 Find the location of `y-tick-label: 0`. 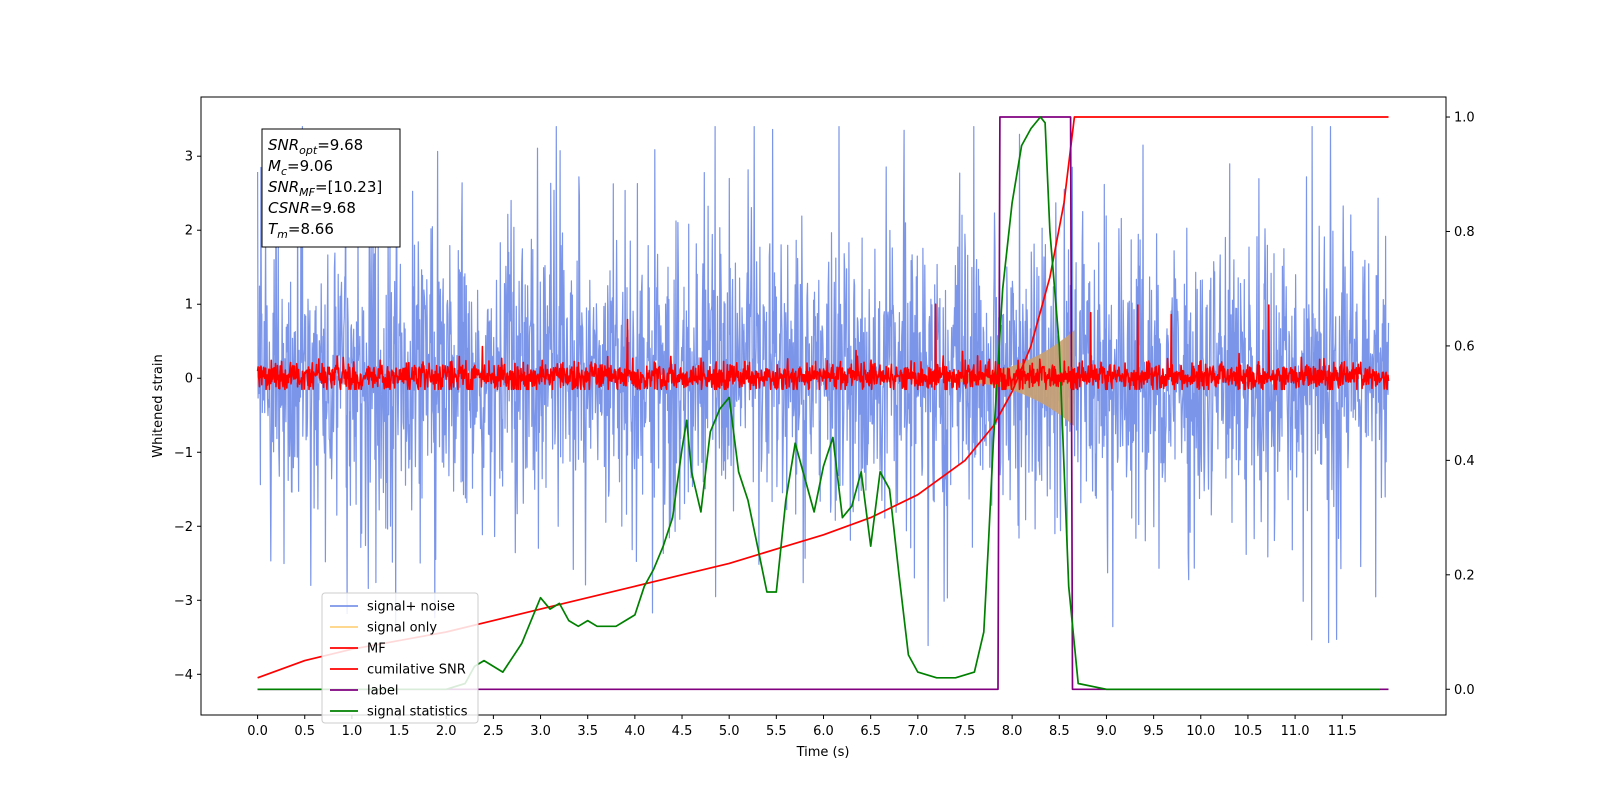

y-tick-label: 0 is located at coordinates (189, 379).